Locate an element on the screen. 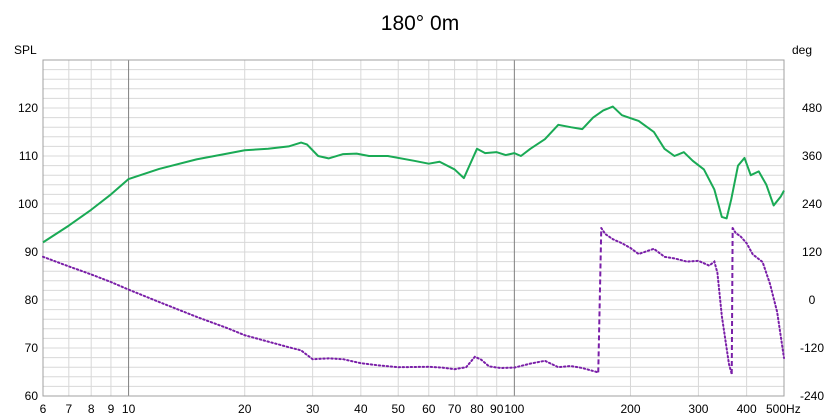  right-tick-label: 480 is located at coordinates (812, 108).